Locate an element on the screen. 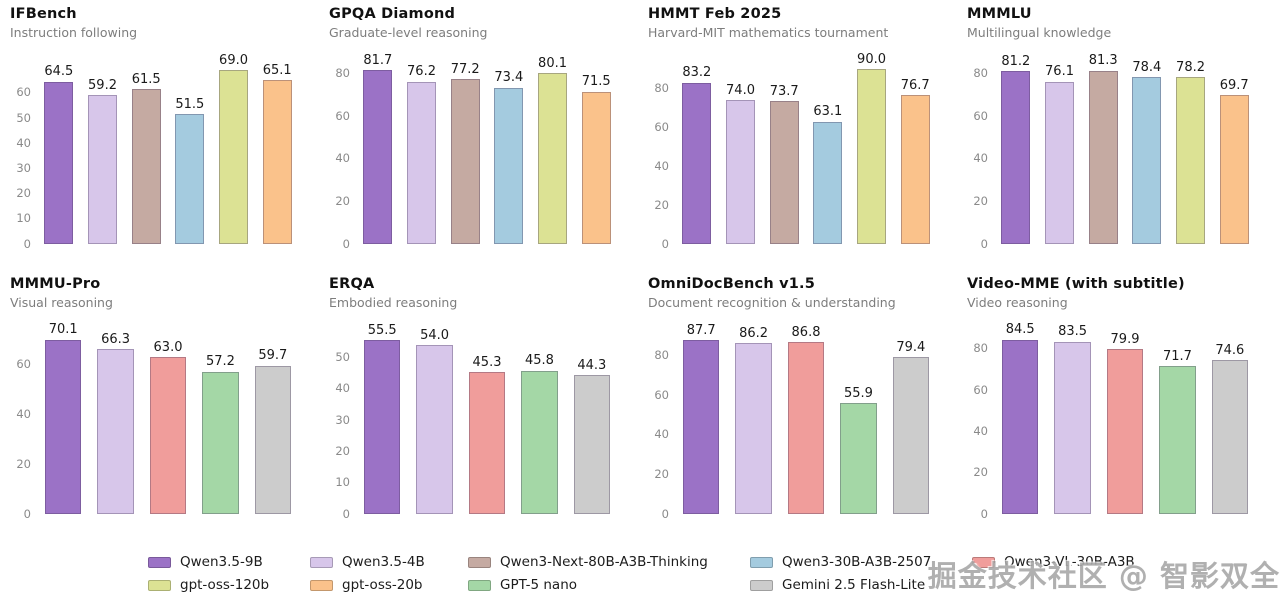  plot-area: 0 20 40 60 80 81.2 76.1 81.3 78.4 78.2 69.7 is located at coordinates (1118, 149).